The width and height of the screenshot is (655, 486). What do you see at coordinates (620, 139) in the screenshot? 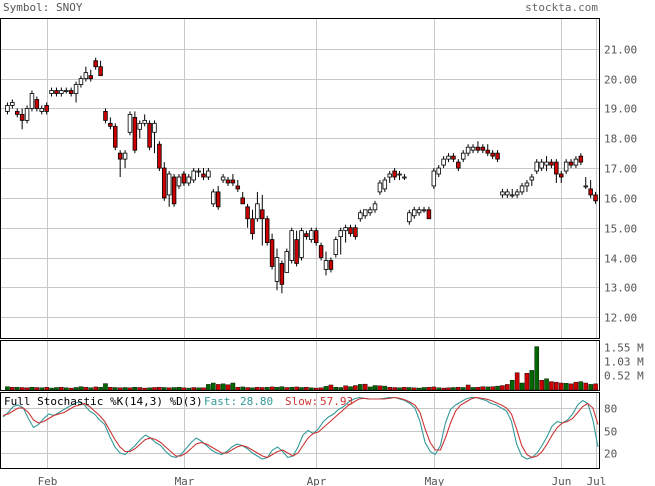
I see `price-tick-label: 18.00` at bounding box center [620, 139].